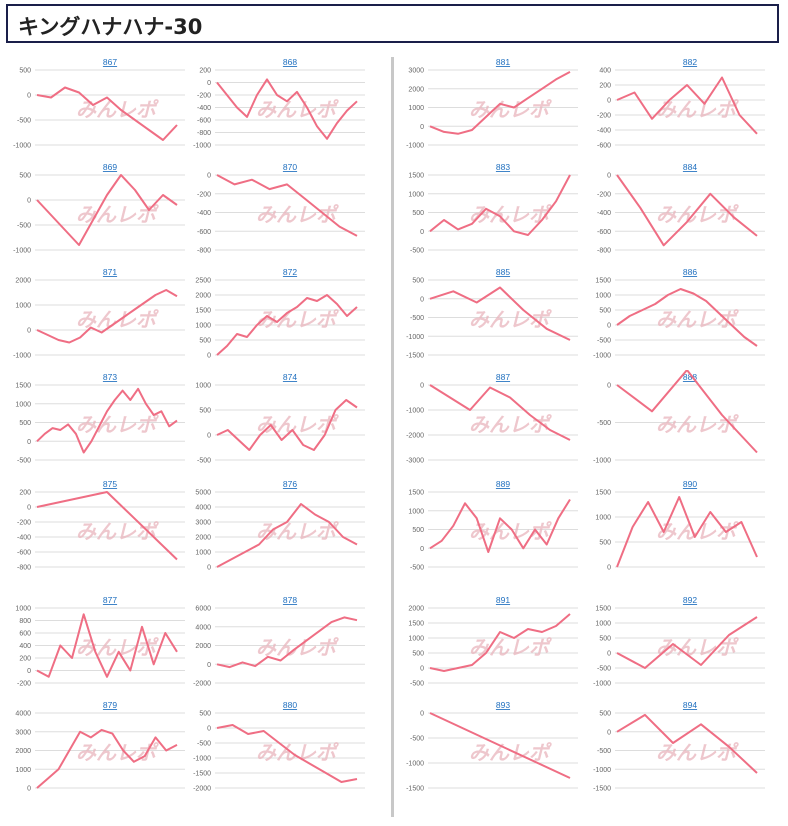 The image size is (788, 826). What do you see at coordinates (503, 167) in the screenshot?
I see `chart-title-link: 883` at bounding box center [503, 167].